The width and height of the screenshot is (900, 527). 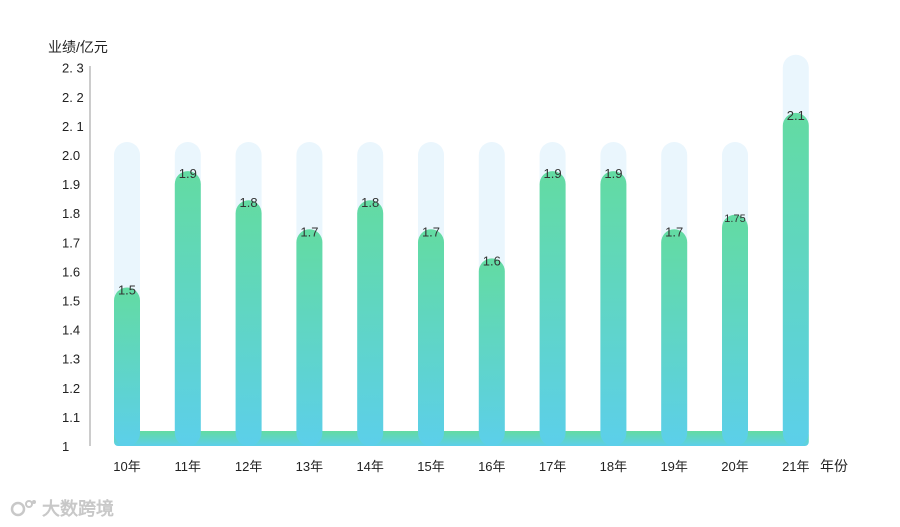 I want to click on y-tick-label: 1.9, so click(x=71, y=184).